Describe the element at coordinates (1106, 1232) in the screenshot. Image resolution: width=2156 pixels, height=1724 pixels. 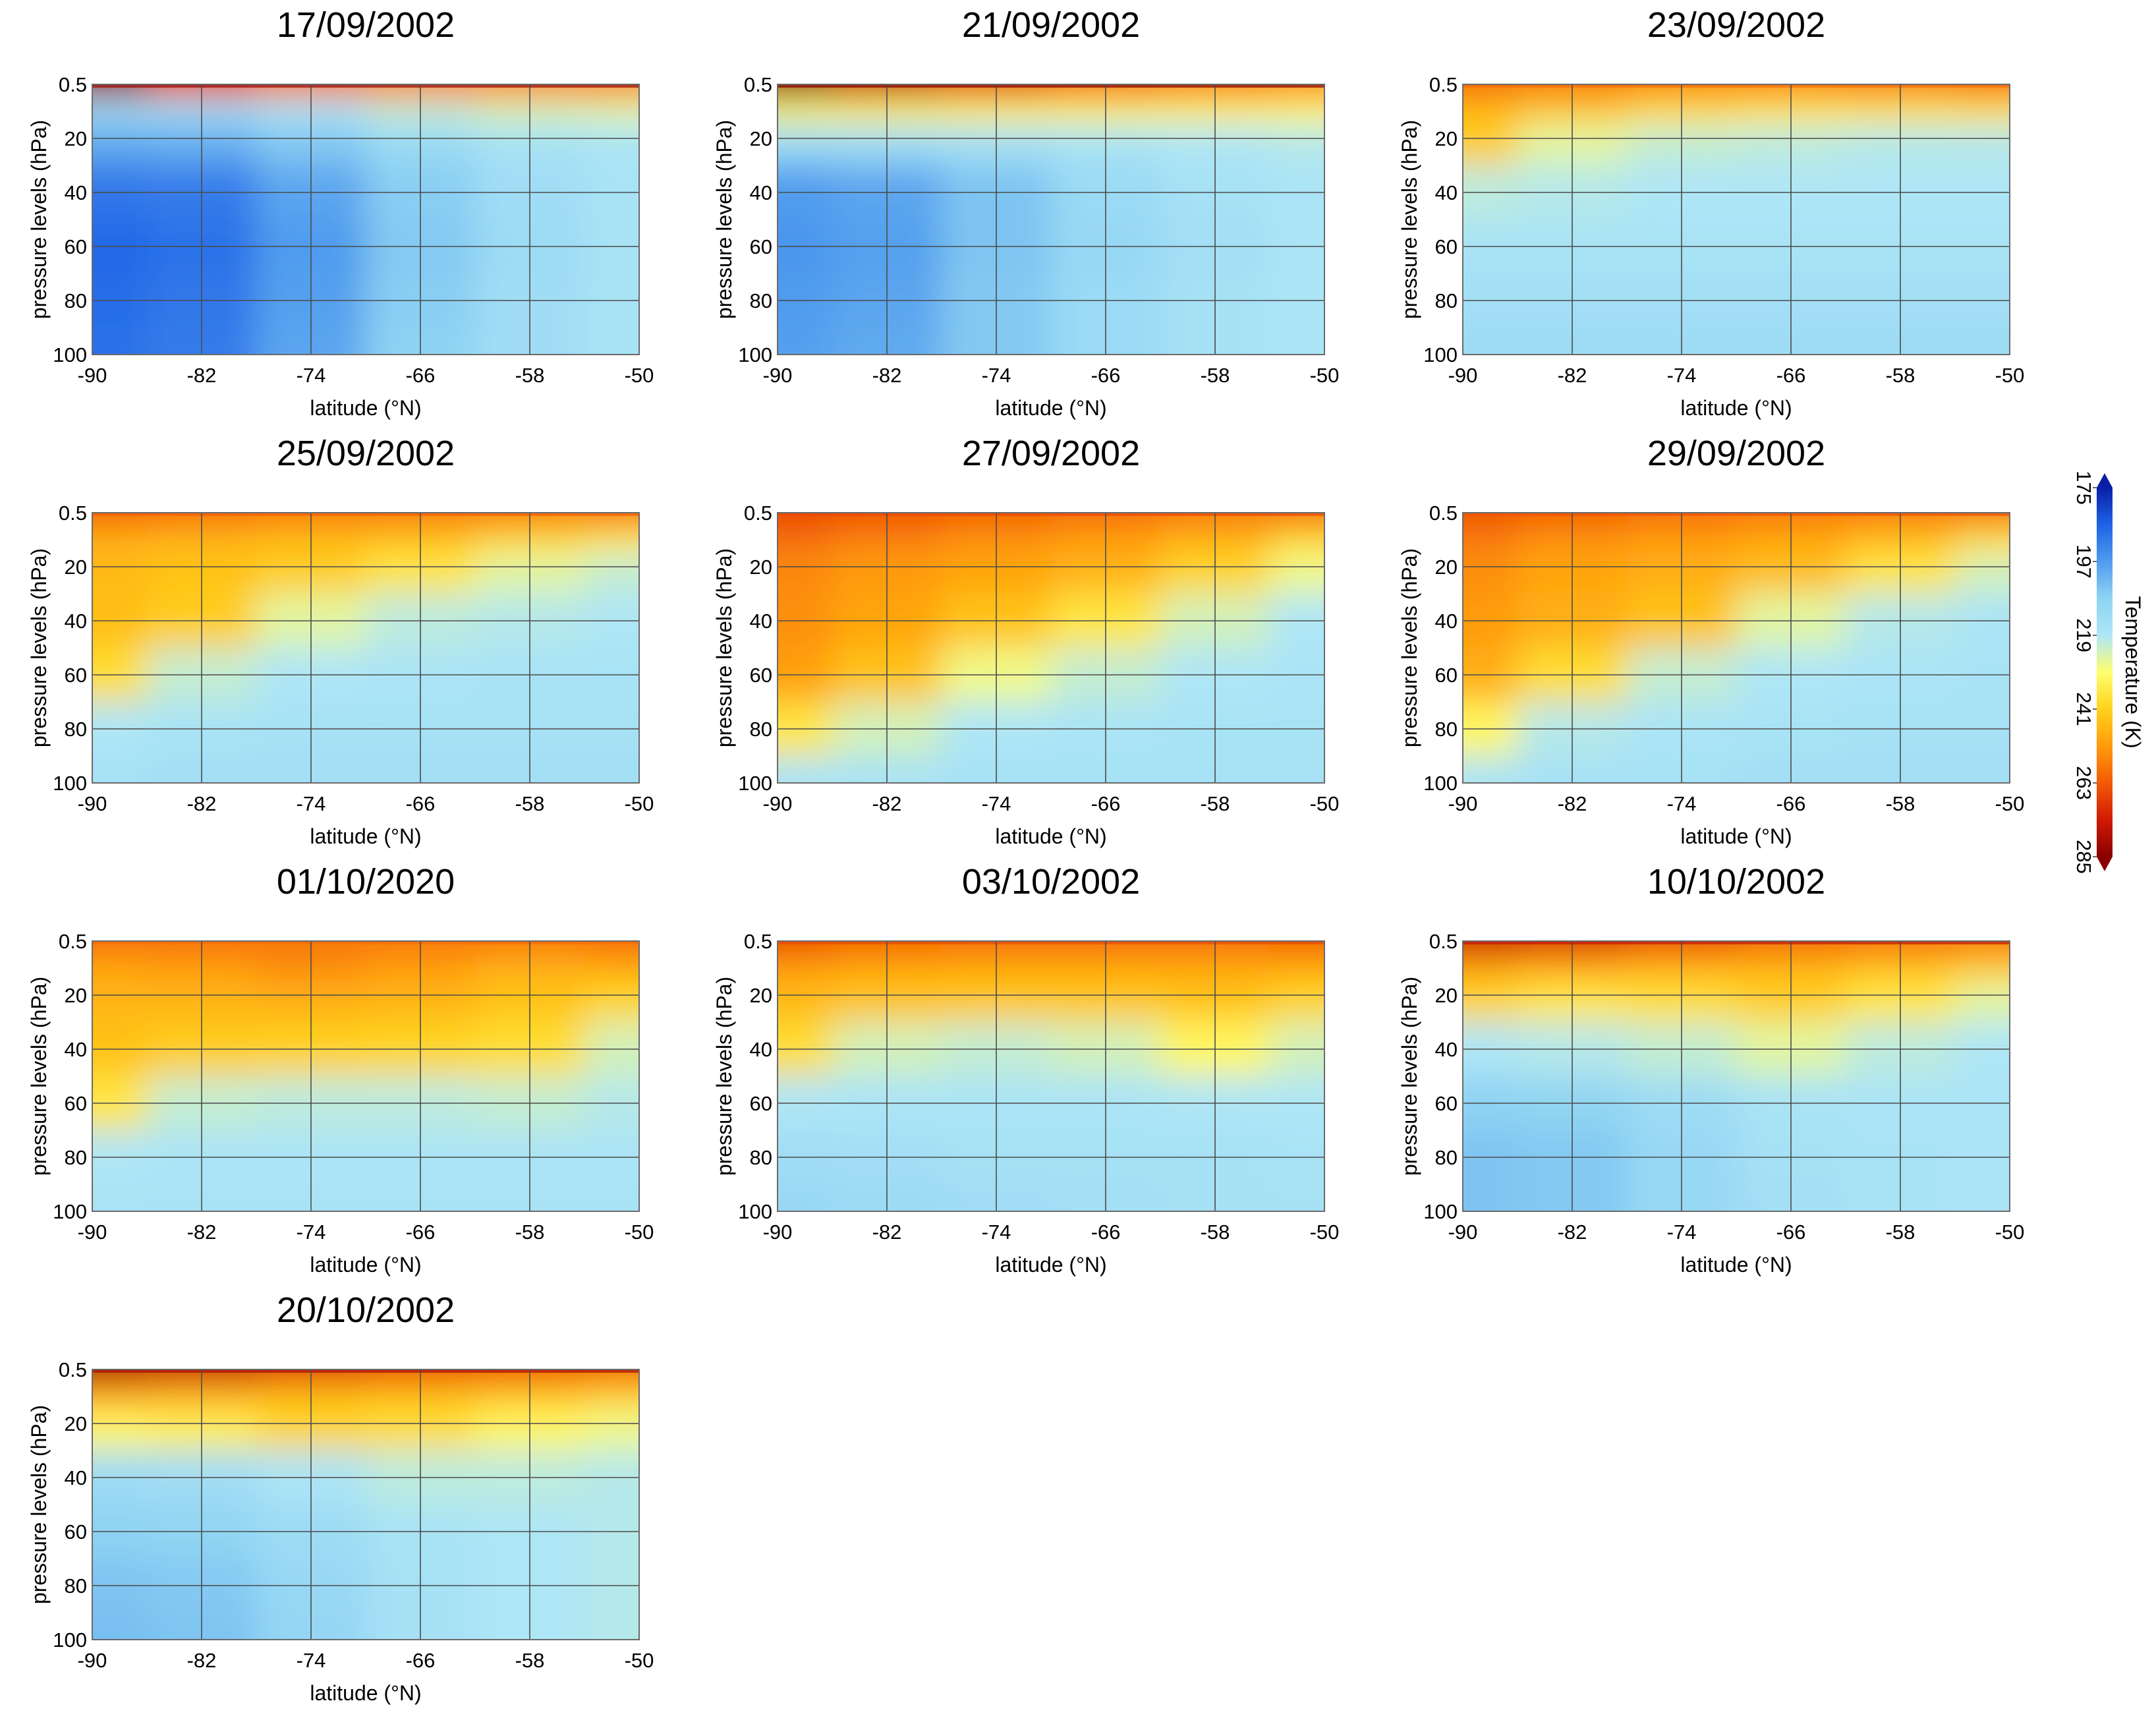
I see `x-tick-label: -66` at that location.